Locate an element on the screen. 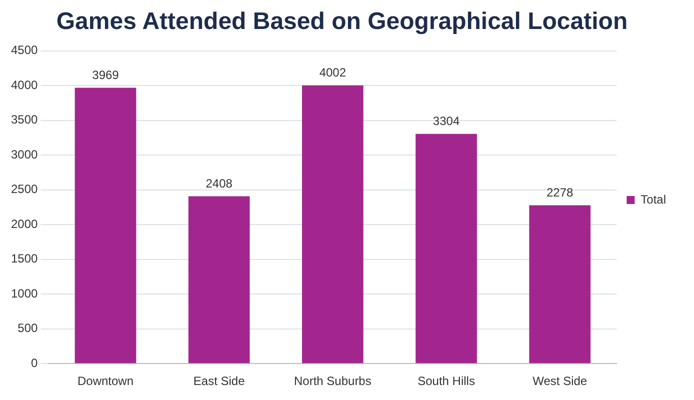  x-tick-label: South Hills is located at coordinates (446, 381).